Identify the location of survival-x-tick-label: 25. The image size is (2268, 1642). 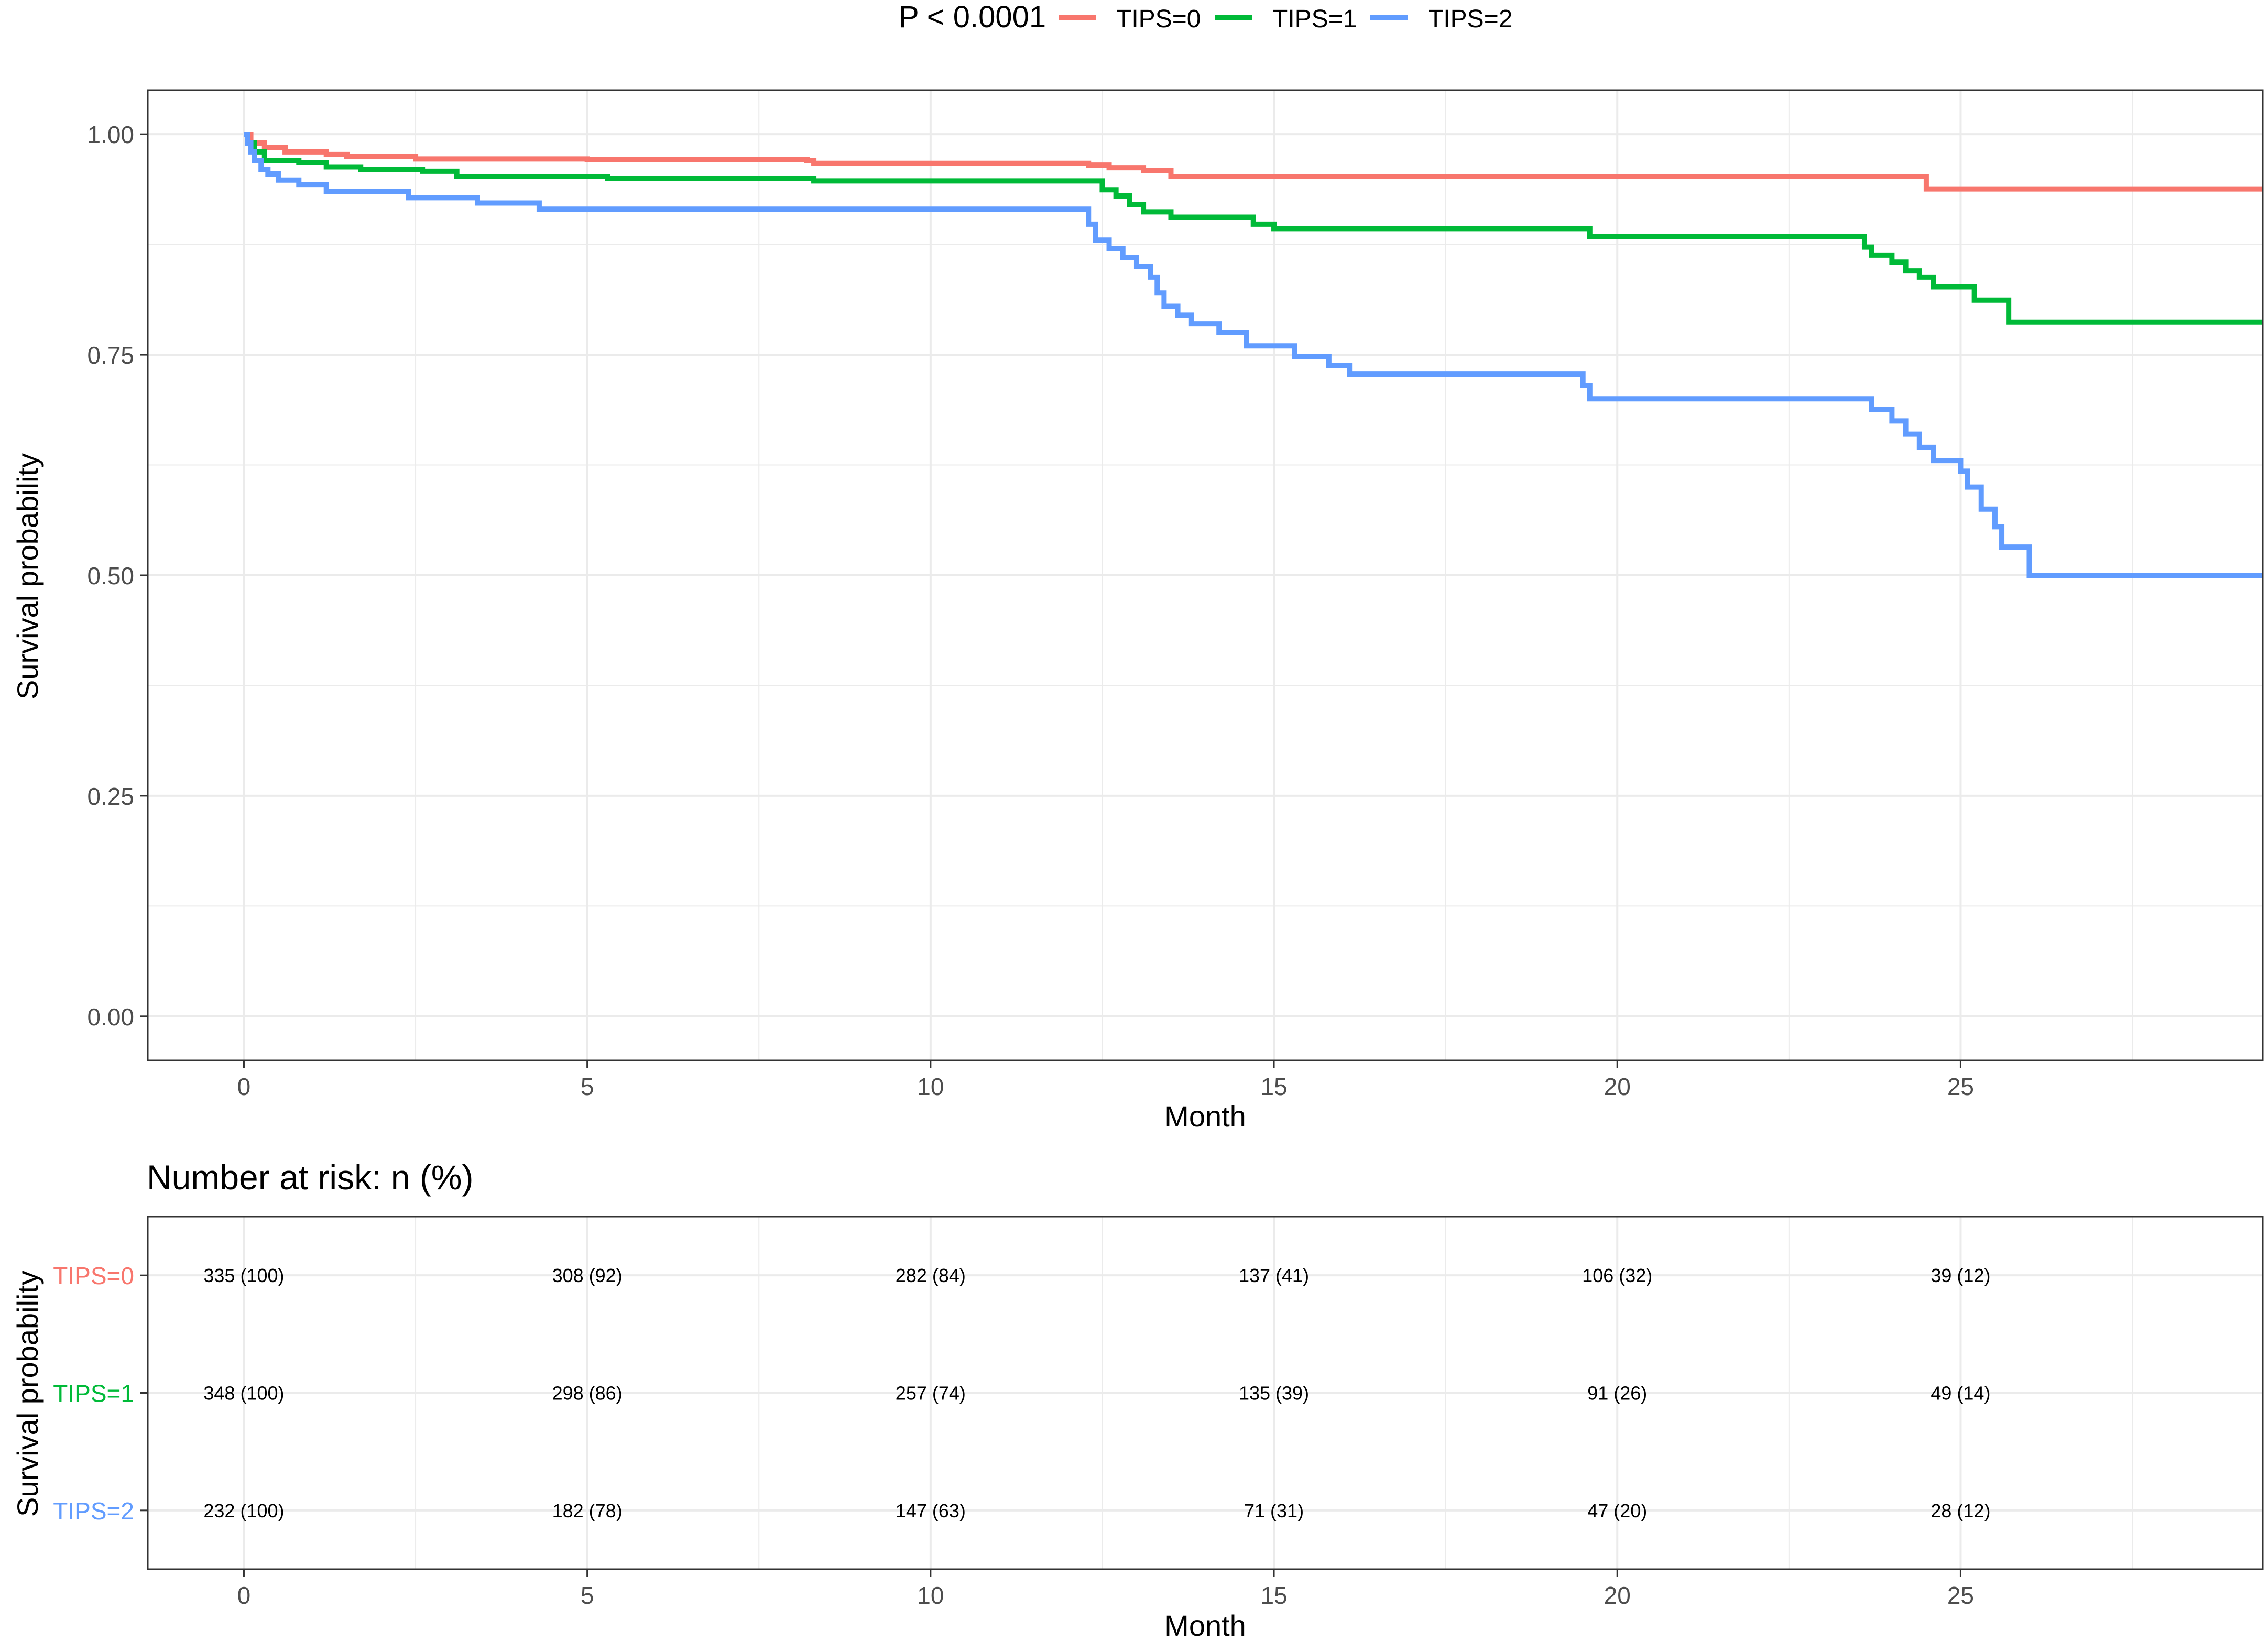
(1960, 1086).